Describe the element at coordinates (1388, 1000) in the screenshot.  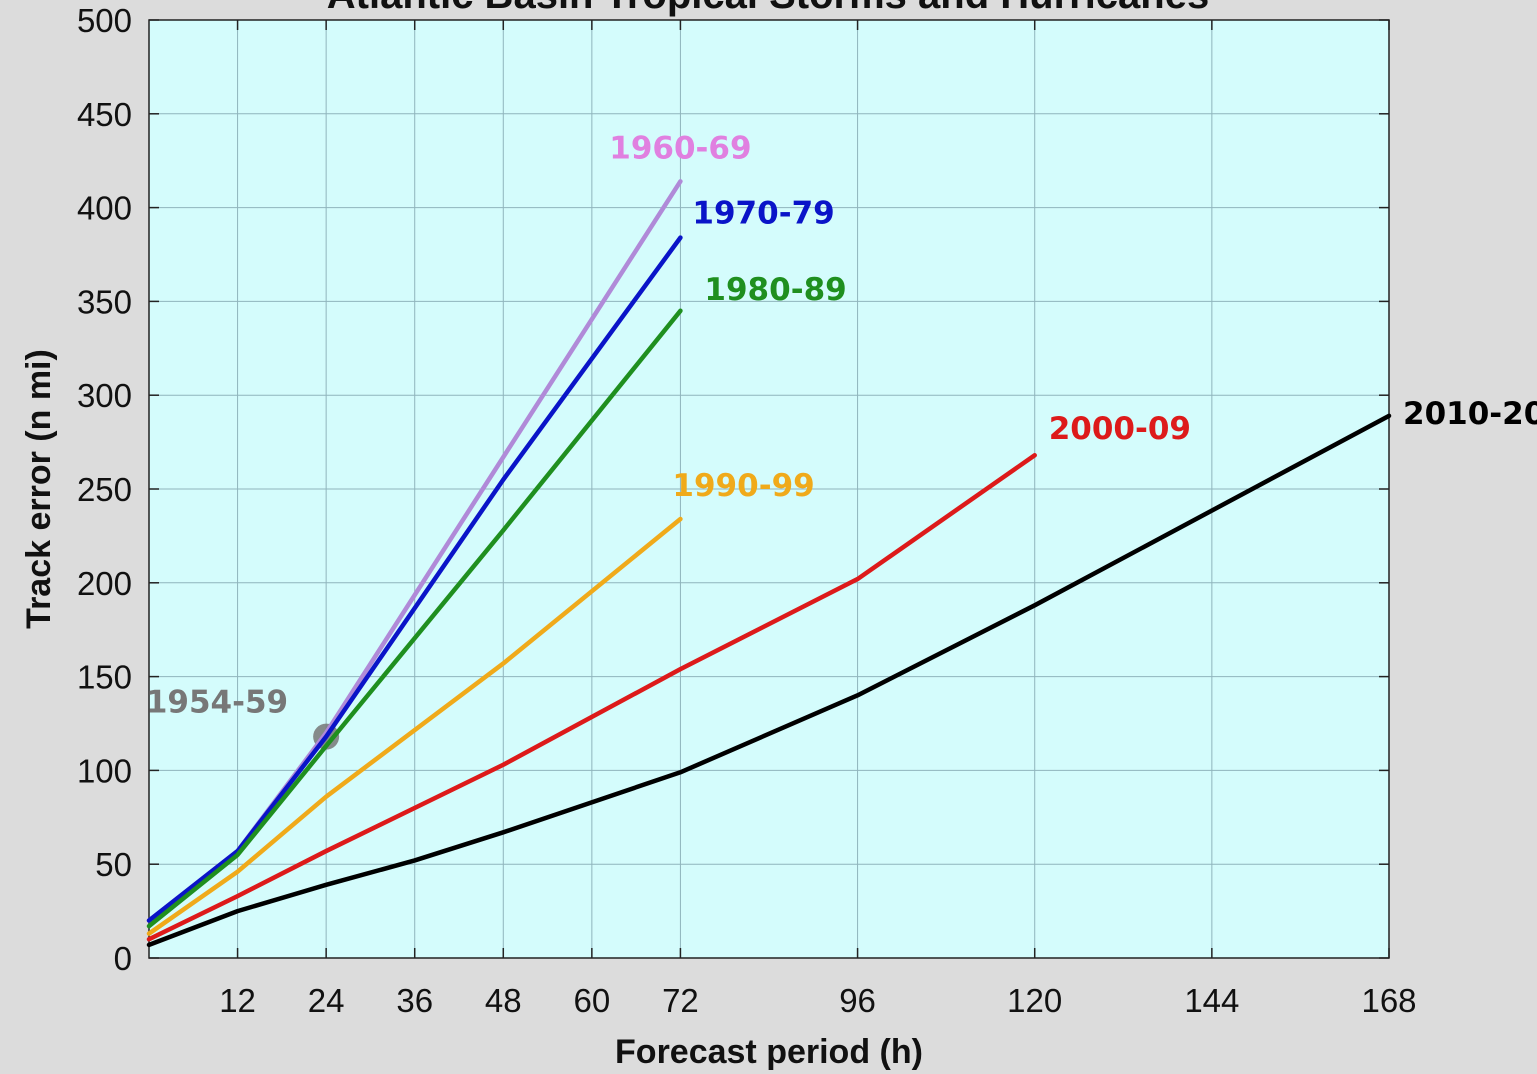
I see `x-tick-label: 168` at that location.